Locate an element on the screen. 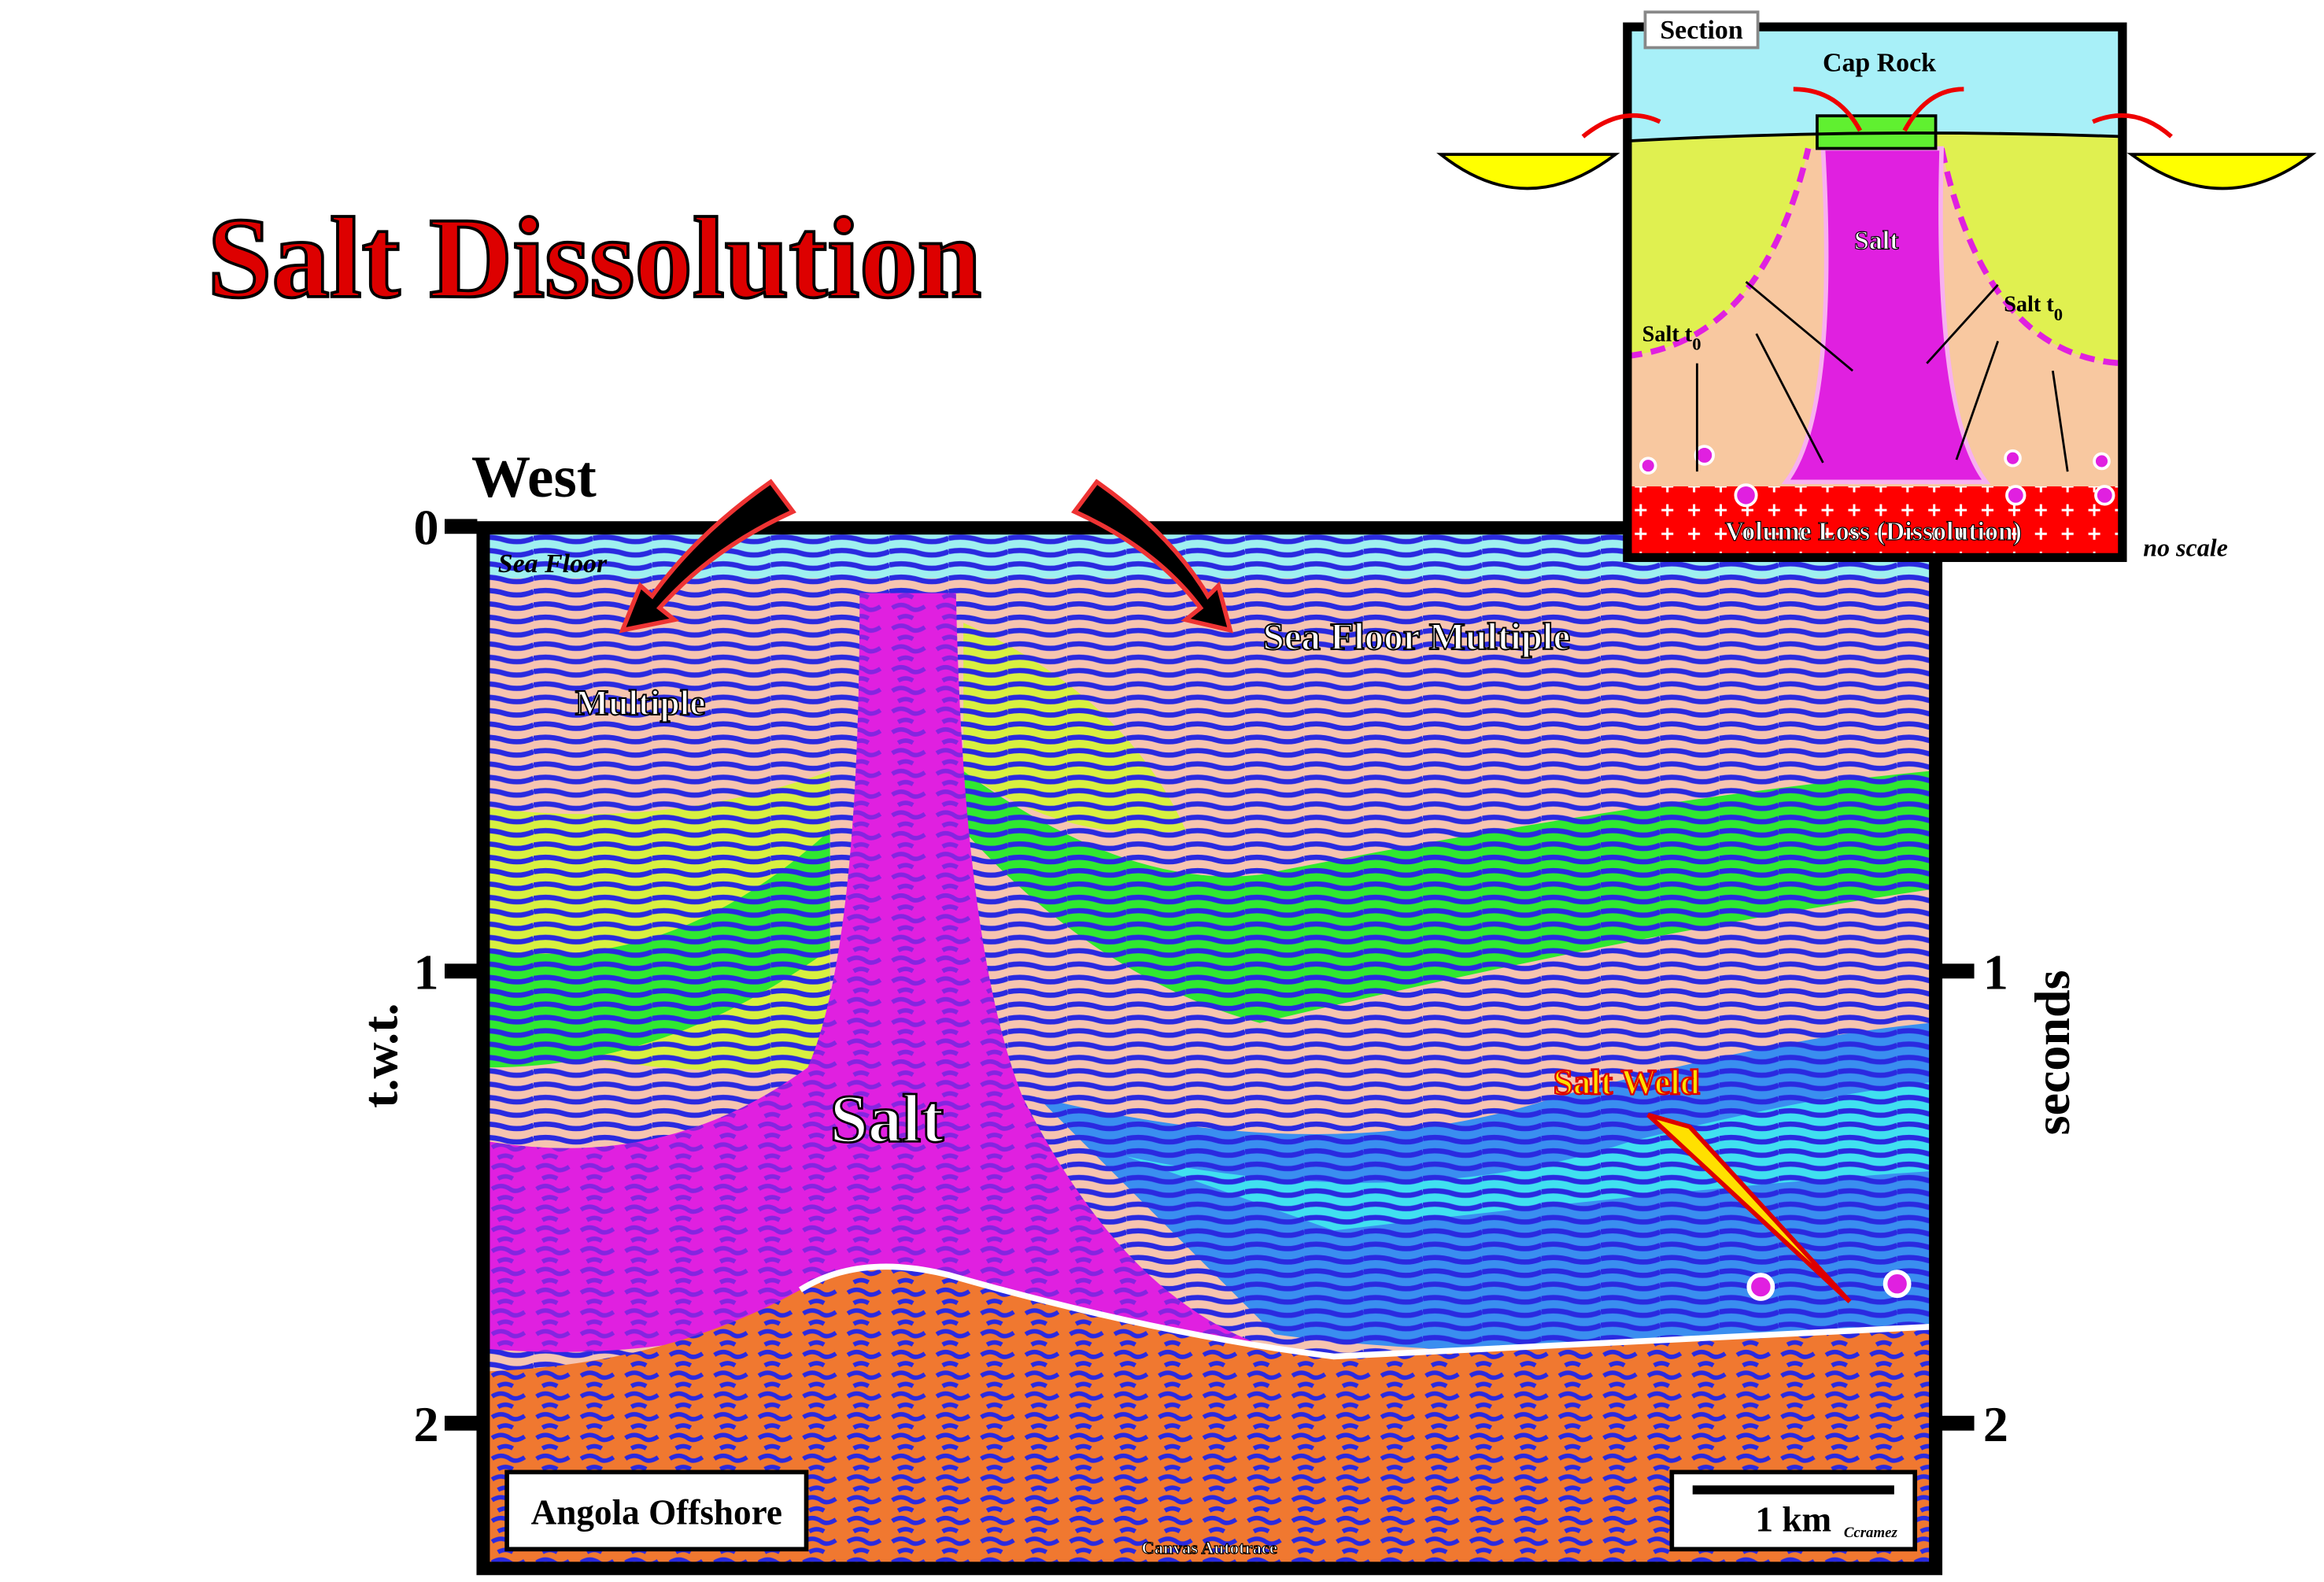  scale-box: 1 km Ccramez is located at coordinates (1793, 1510).